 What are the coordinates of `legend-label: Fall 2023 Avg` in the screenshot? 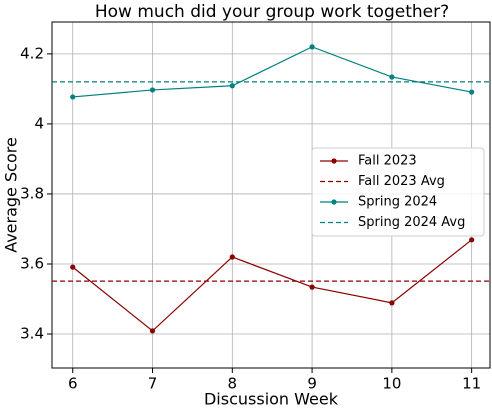 It's located at (401, 181).